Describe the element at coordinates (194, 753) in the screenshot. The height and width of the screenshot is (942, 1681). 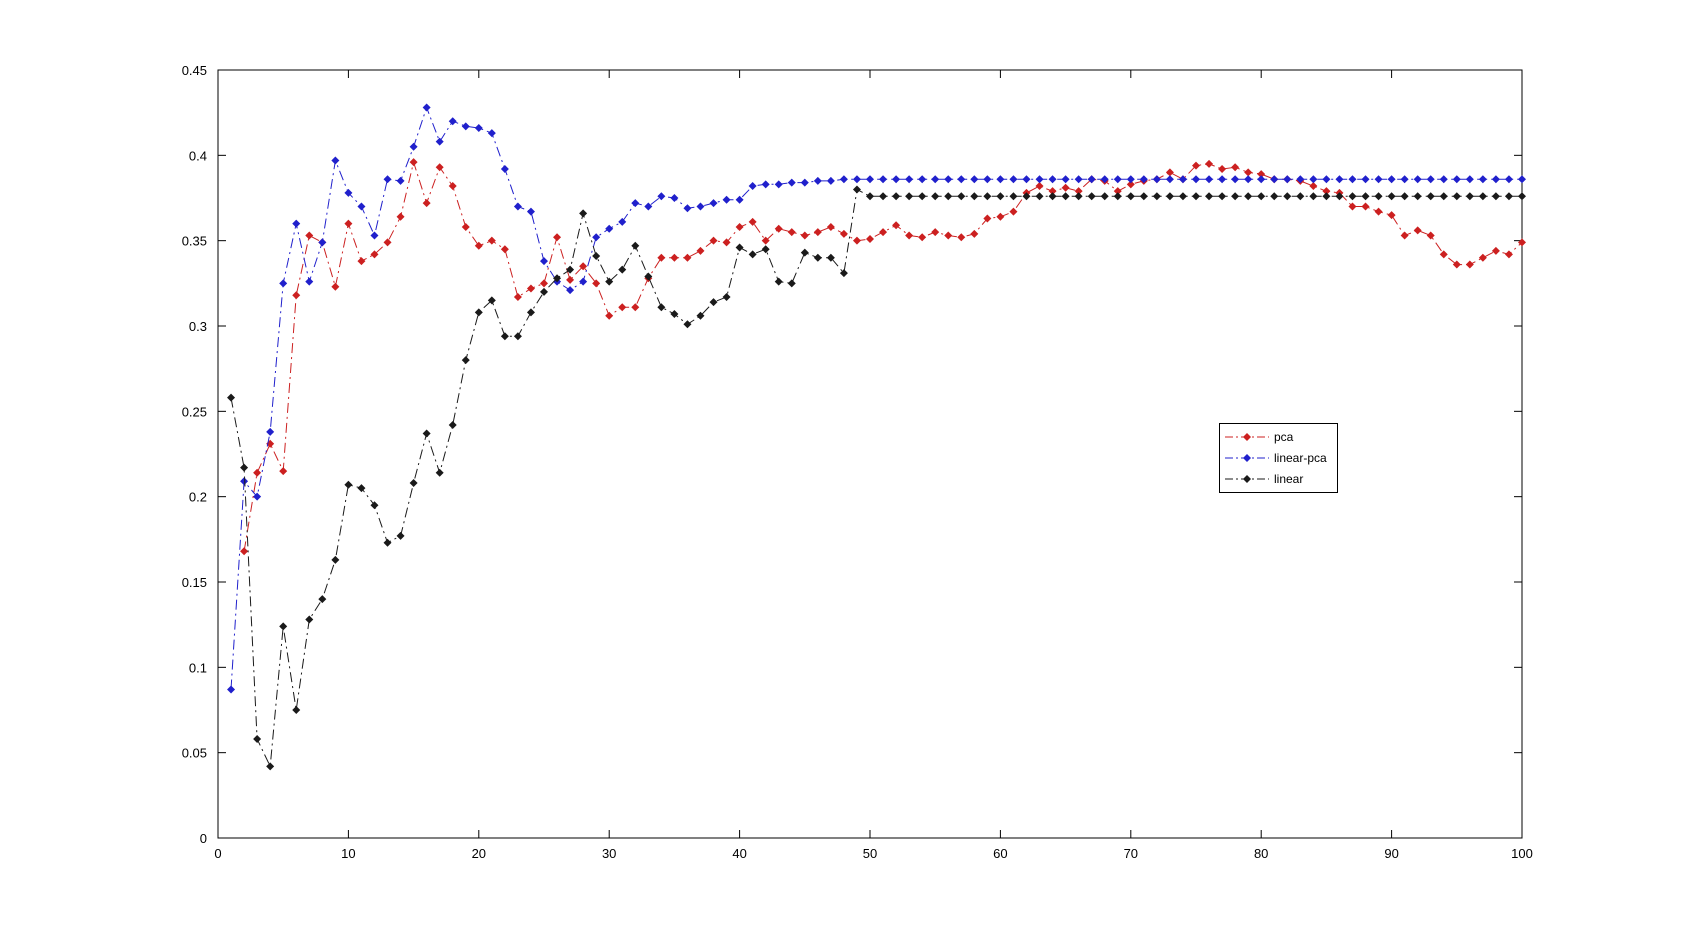
I see `y-axis-tick-label: 0.05` at that location.